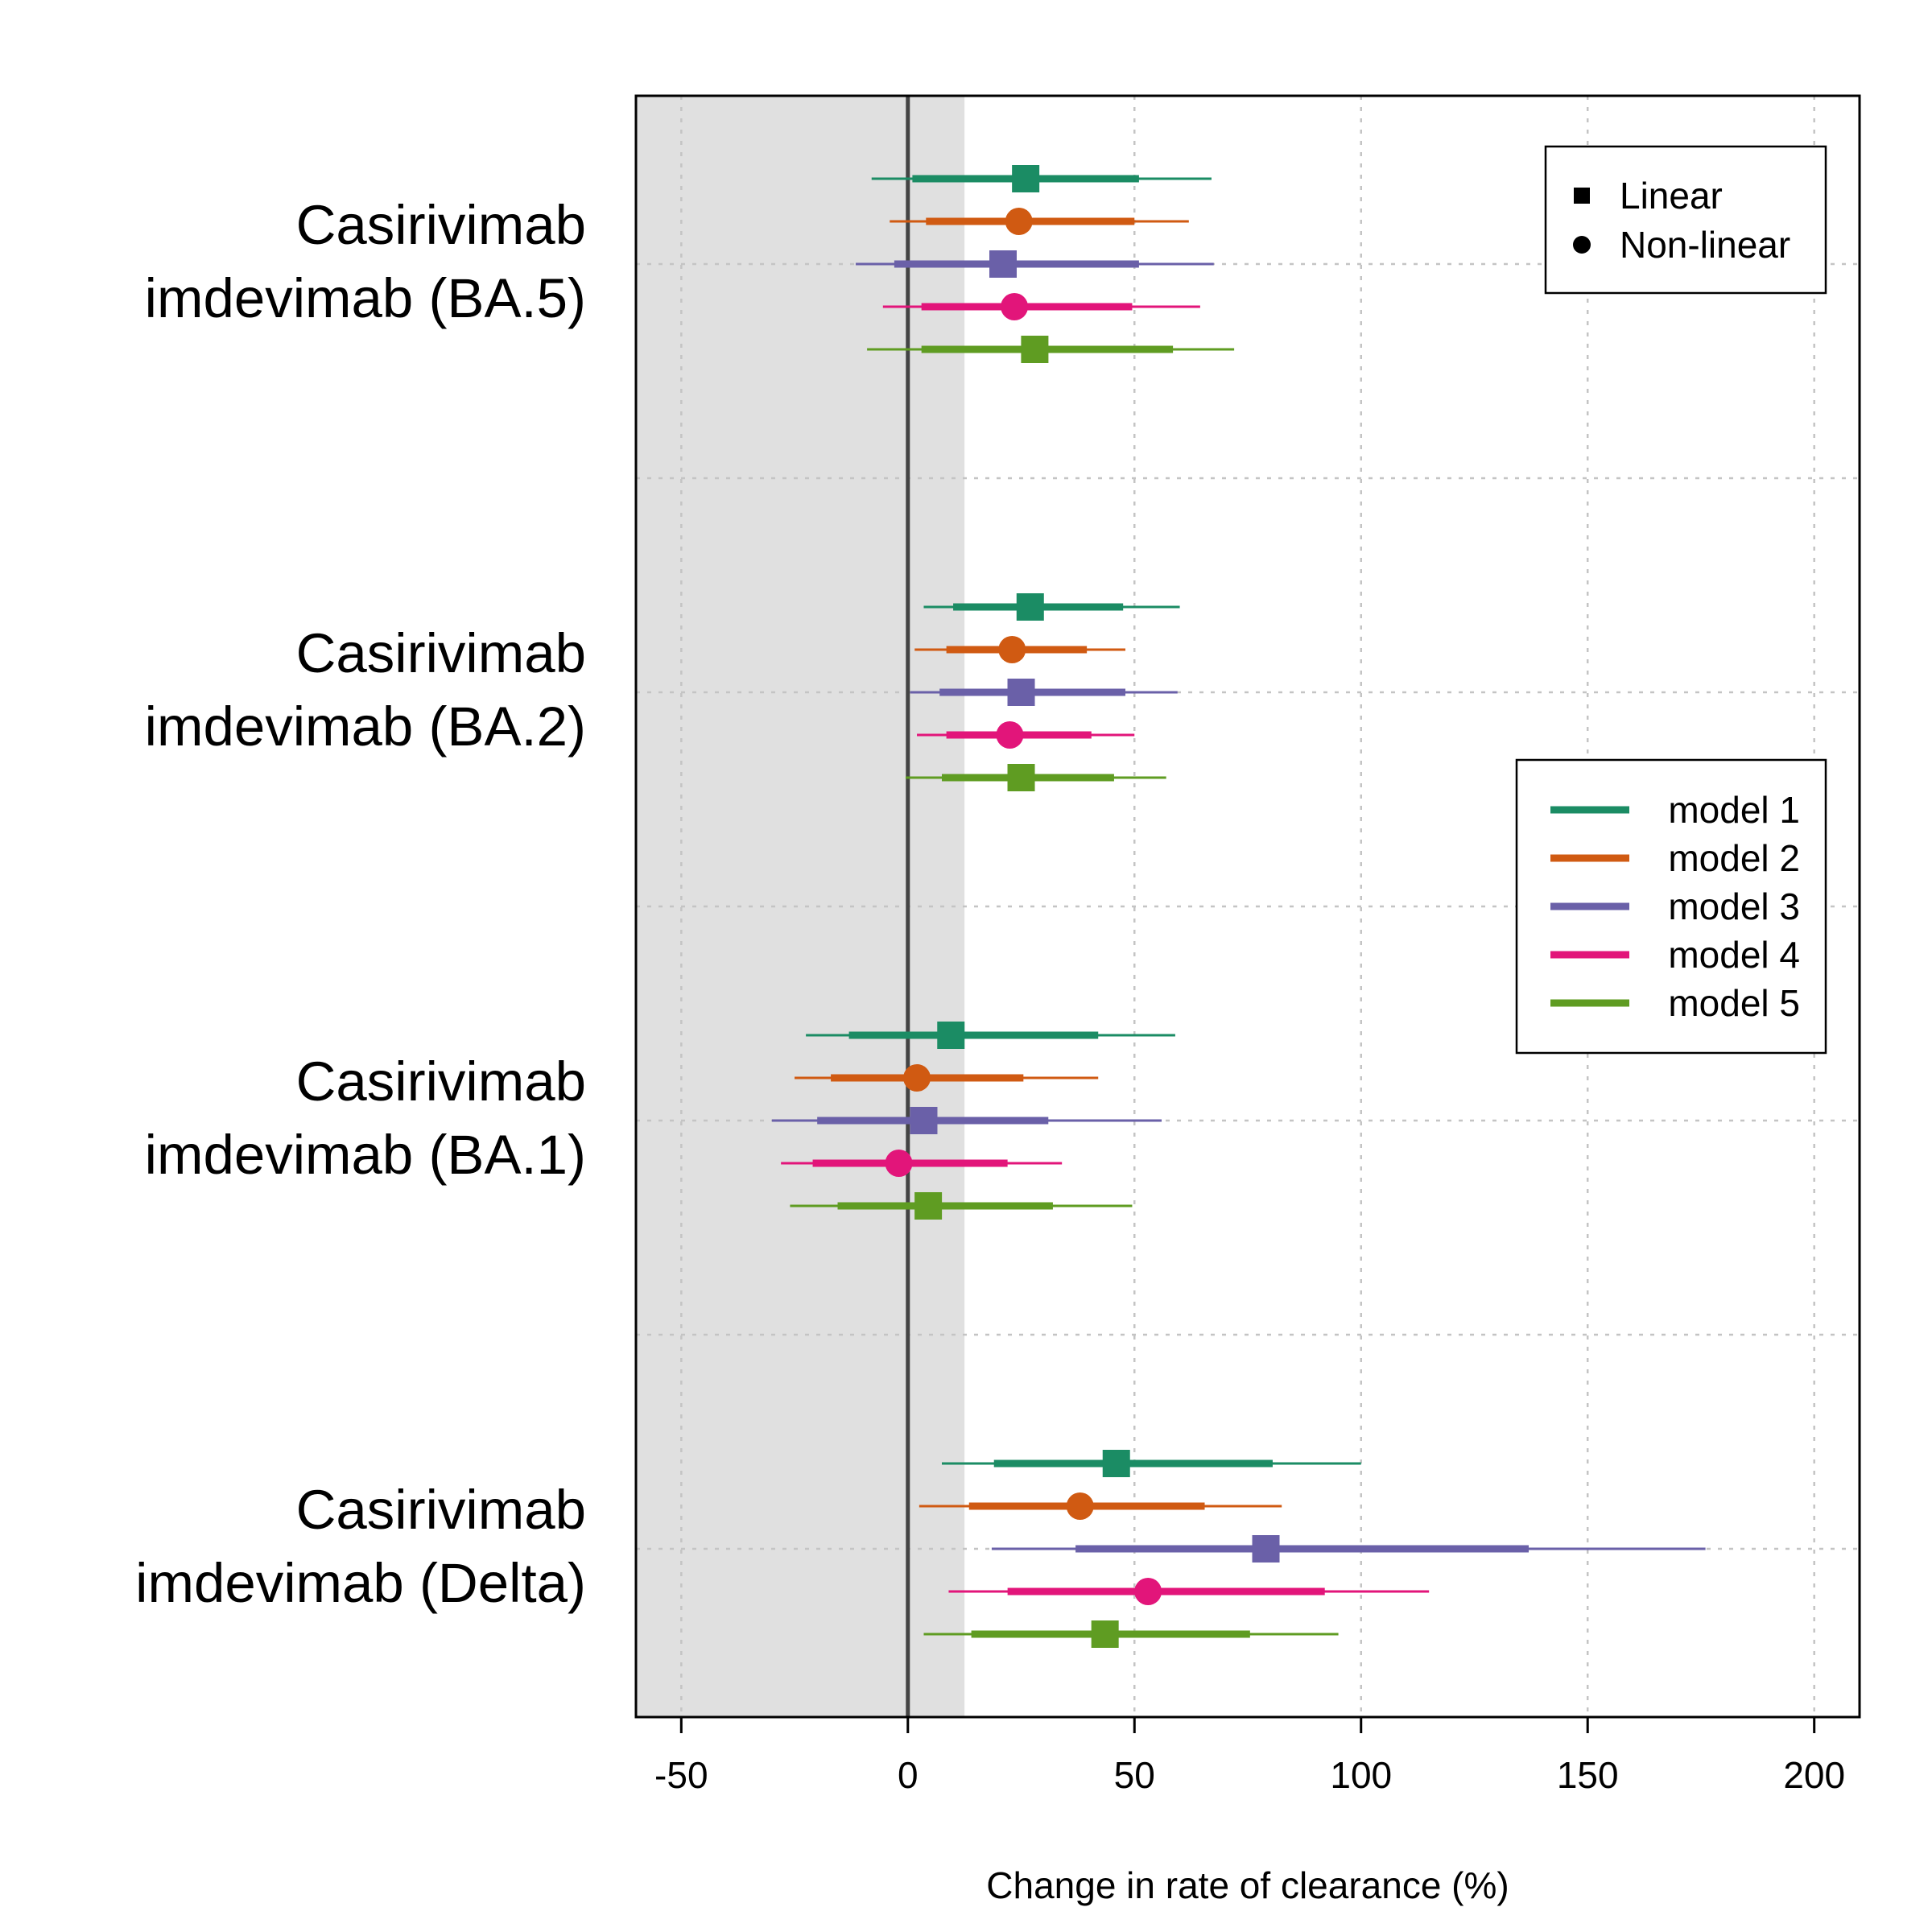 The height and width of the screenshot is (1932, 1932). What do you see at coordinates (1671, 196) in the screenshot?
I see `shape-legend-label-linear: Linear` at bounding box center [1671, 196].